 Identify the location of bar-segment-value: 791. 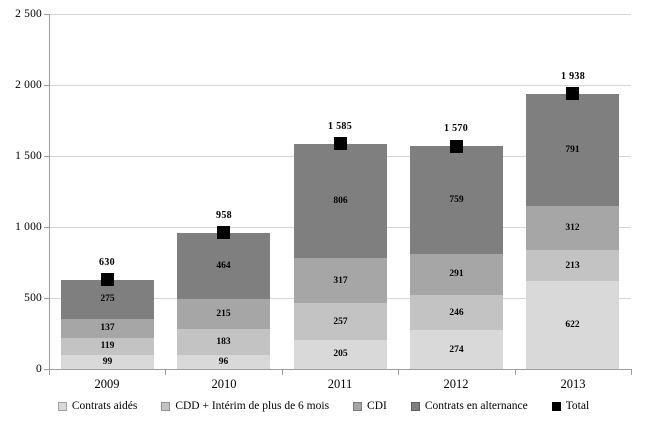
(572, 149).